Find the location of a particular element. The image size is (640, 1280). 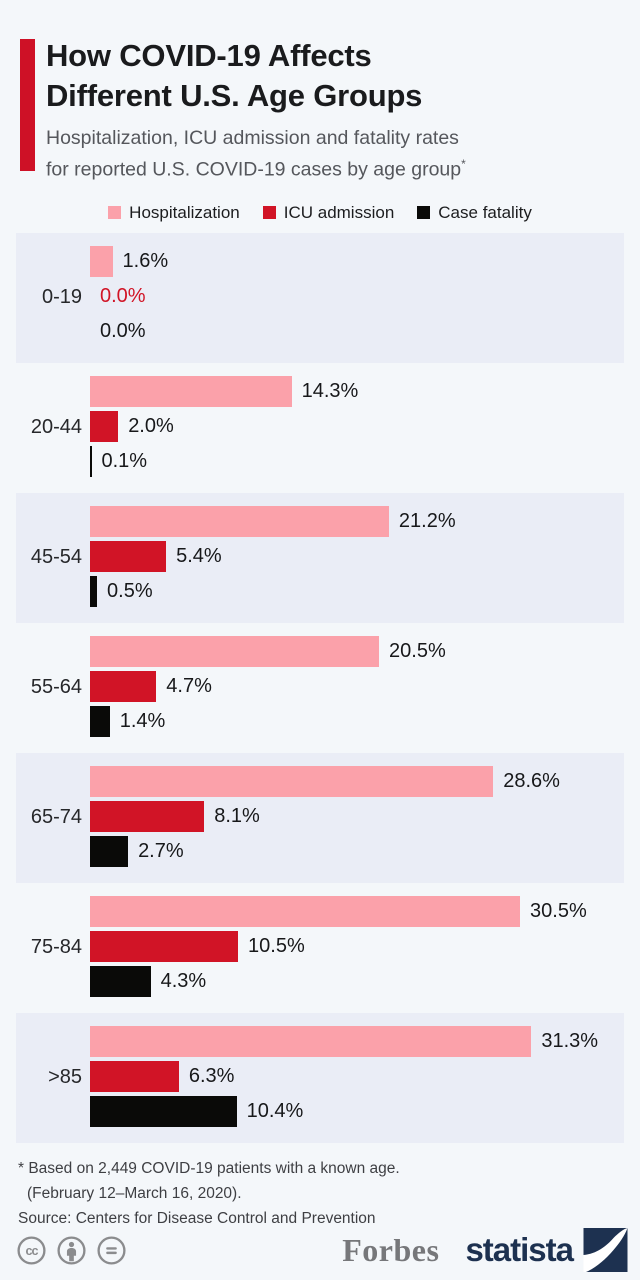

value-label: 21.2% is located at coordinates (427, 520).